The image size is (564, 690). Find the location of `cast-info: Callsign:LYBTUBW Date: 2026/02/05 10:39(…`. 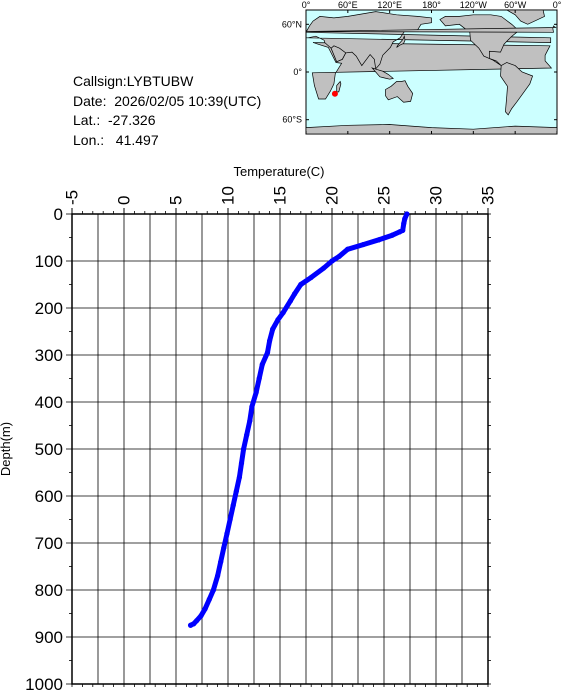

cast-info: Callsign:LYBTUBW Date: 2026/02/05 10:39(… is located at coordinates (167, 111).